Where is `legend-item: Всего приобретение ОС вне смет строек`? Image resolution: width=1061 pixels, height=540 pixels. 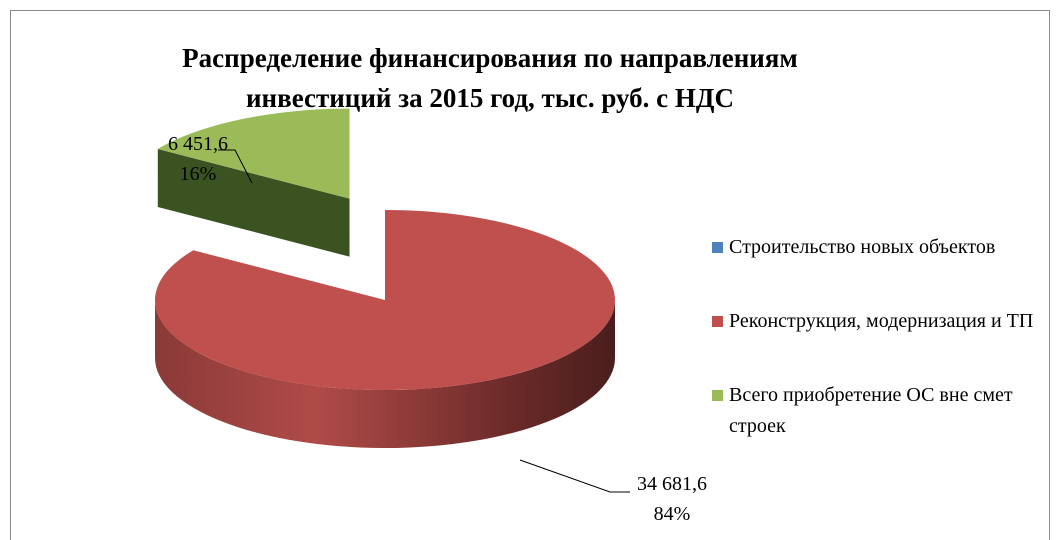
legend-item: Всего приобретение ОС вне смет строек is located at coordinates (879, 411).